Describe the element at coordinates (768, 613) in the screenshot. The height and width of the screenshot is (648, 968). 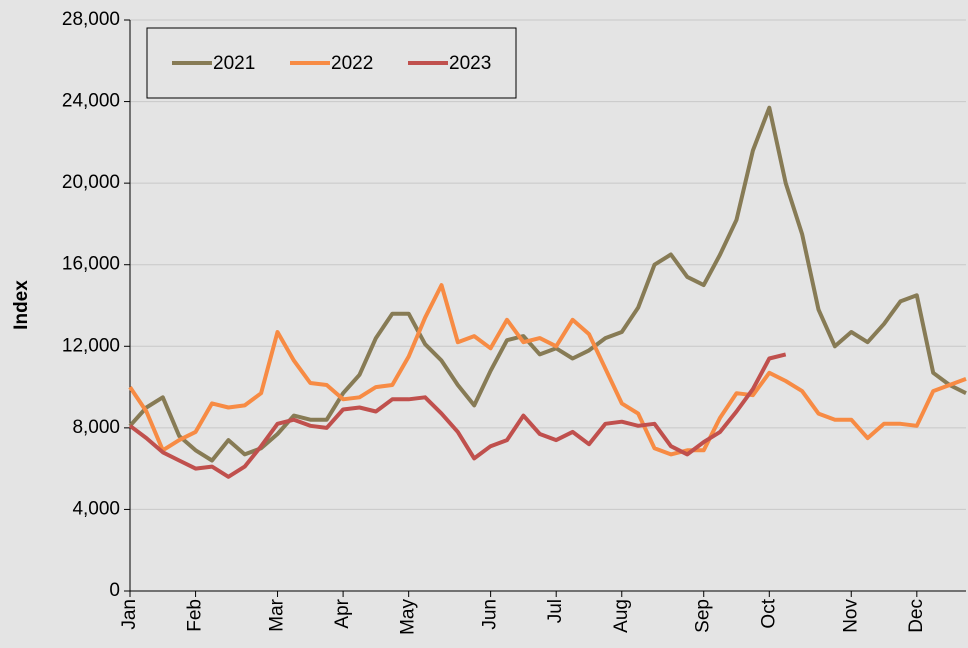
I see `x-tick-label: Oct` at that location.